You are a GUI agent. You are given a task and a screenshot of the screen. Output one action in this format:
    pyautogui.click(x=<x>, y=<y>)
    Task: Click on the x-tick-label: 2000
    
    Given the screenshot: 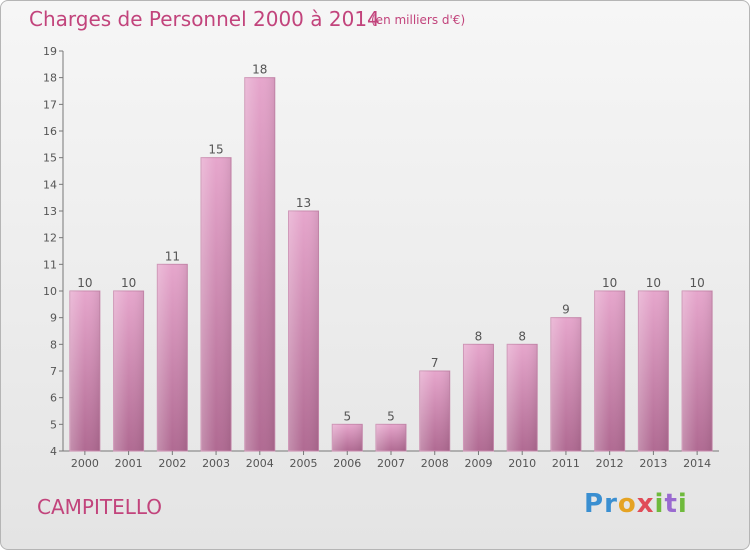 What is the action you would take?
    pyautogui.click(x=85, y=463)
    